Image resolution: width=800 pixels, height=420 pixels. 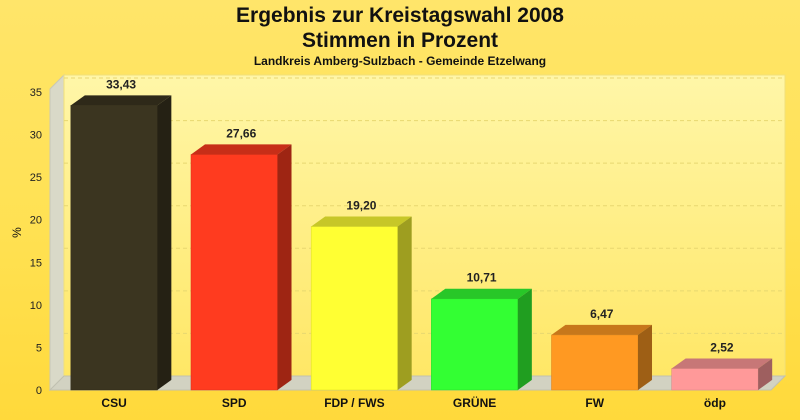 I want to click on y-axis-label: %, so click(x=17, y=232).